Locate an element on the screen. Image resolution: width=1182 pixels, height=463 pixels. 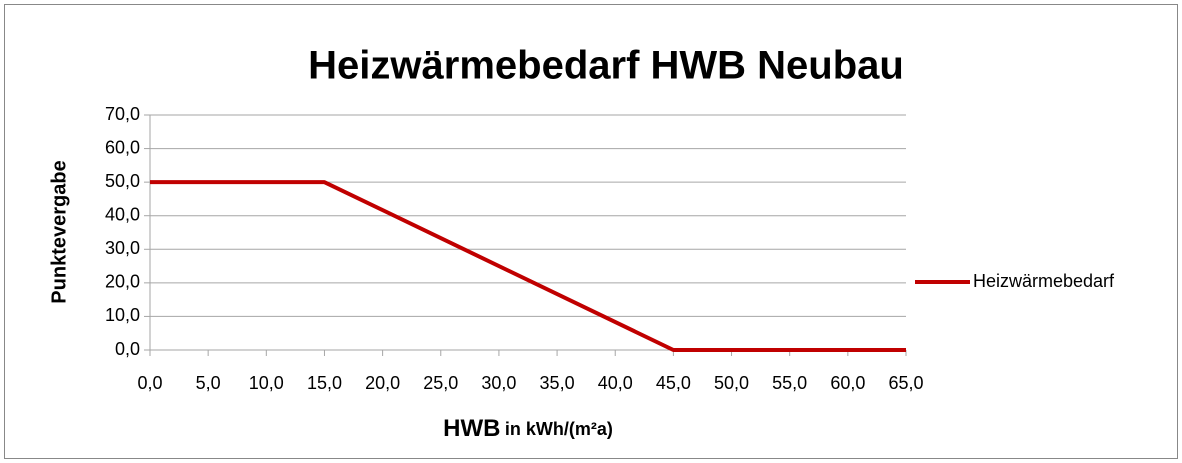
y-tick-label: 20,0 is located at coordinates (122, 282).